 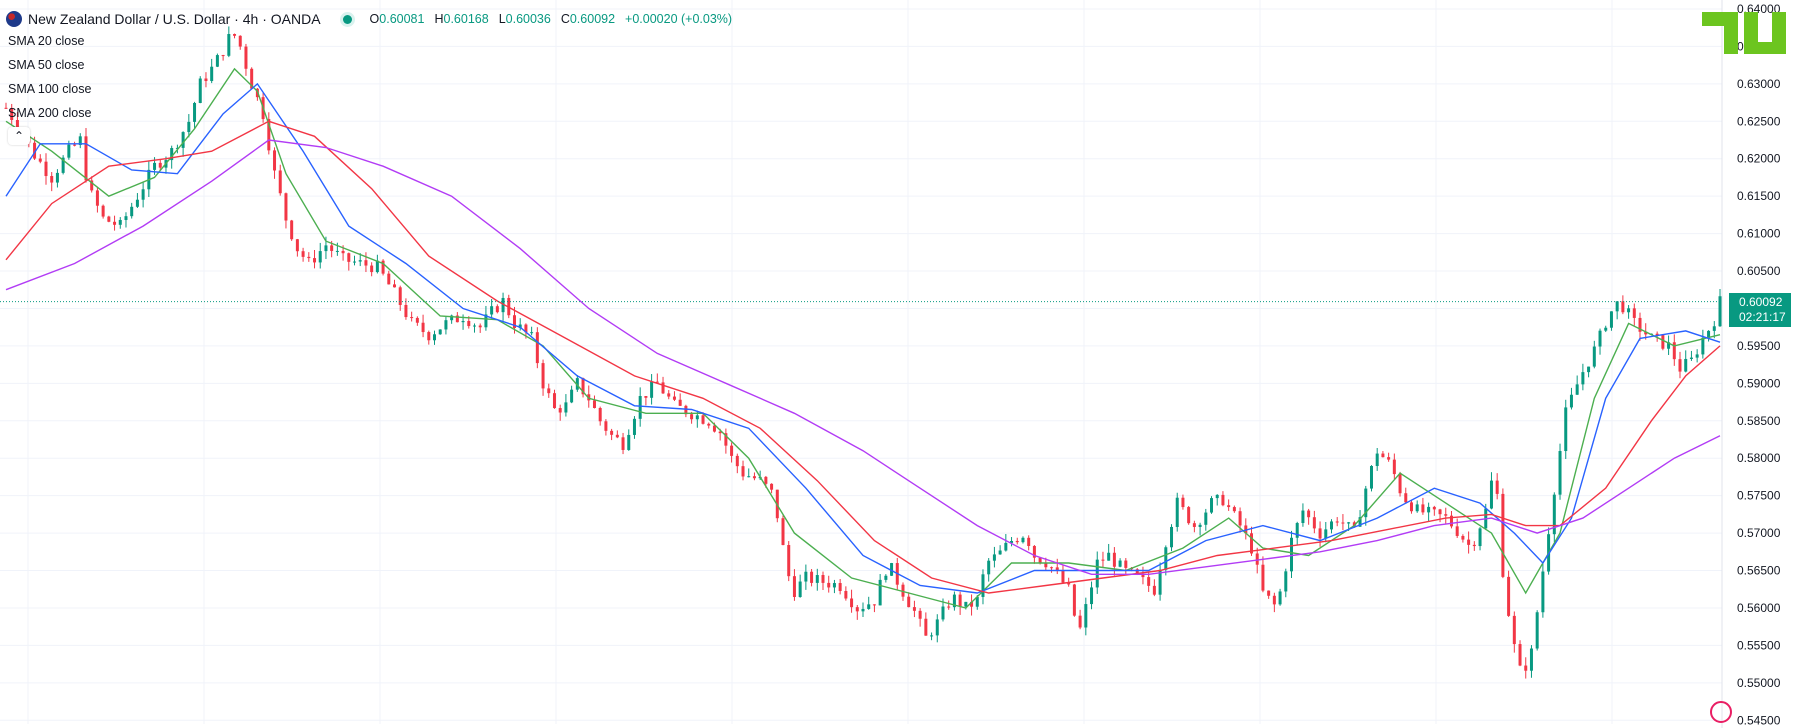 What do you see at coordinates (588, 19) in the screenshot?
I see `ohlc-close: C0.60092` at bounding box center [588, 19].